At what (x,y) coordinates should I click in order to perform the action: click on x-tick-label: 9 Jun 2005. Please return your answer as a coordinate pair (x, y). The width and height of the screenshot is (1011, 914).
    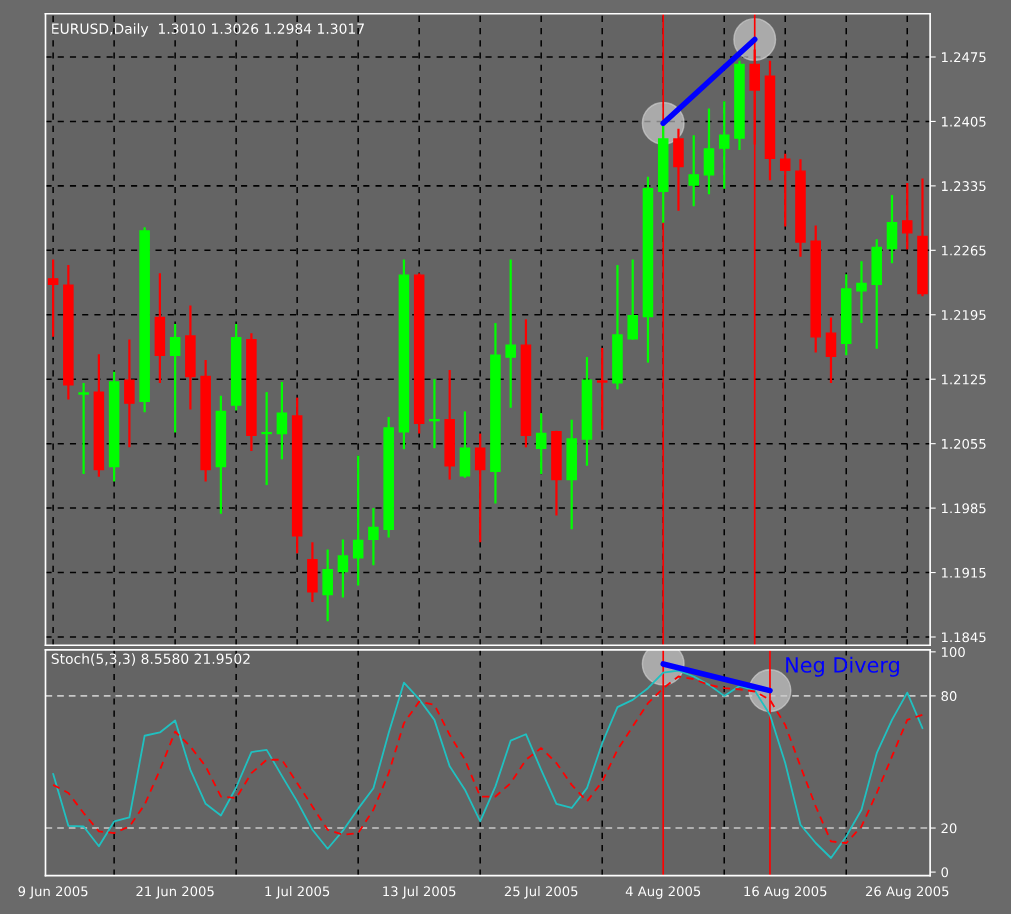
    Looking at the image, I should click on (53, 892).